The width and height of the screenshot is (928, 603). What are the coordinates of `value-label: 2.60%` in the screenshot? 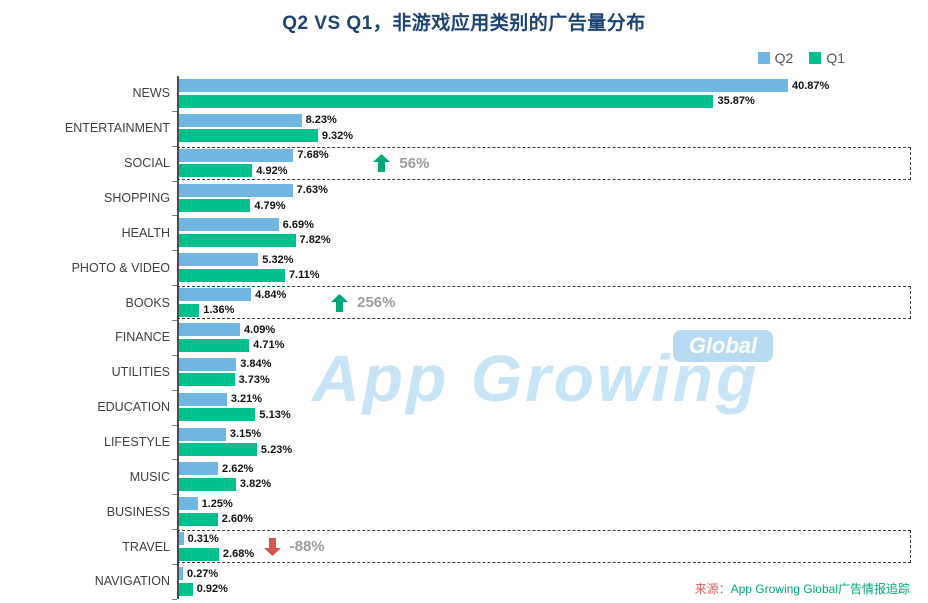 It's located at (237, 519).